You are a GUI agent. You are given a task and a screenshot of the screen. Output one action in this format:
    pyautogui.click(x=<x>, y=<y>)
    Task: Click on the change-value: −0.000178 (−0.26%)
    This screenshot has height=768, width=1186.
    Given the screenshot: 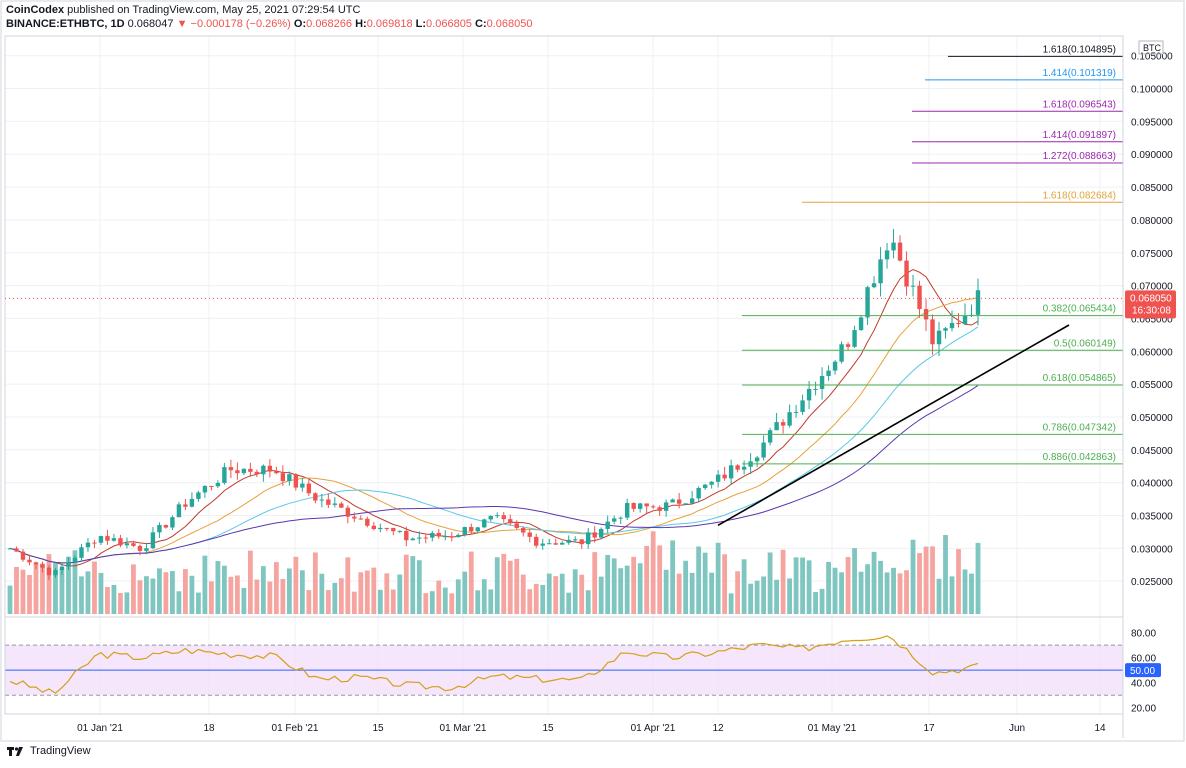 What is the action you would take?
    pyautogui.click(x=240, y=24)
    